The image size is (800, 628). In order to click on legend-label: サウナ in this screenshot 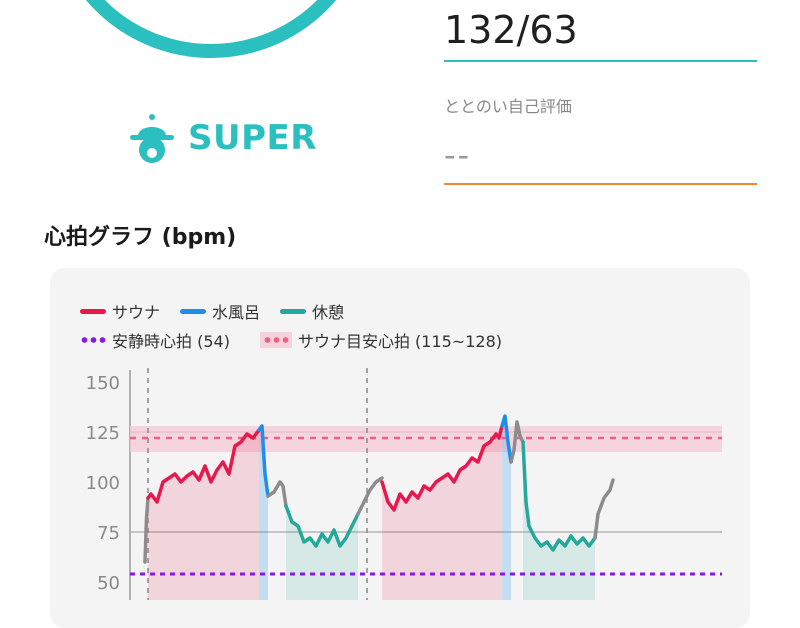, I will do `click(136, 312)`.